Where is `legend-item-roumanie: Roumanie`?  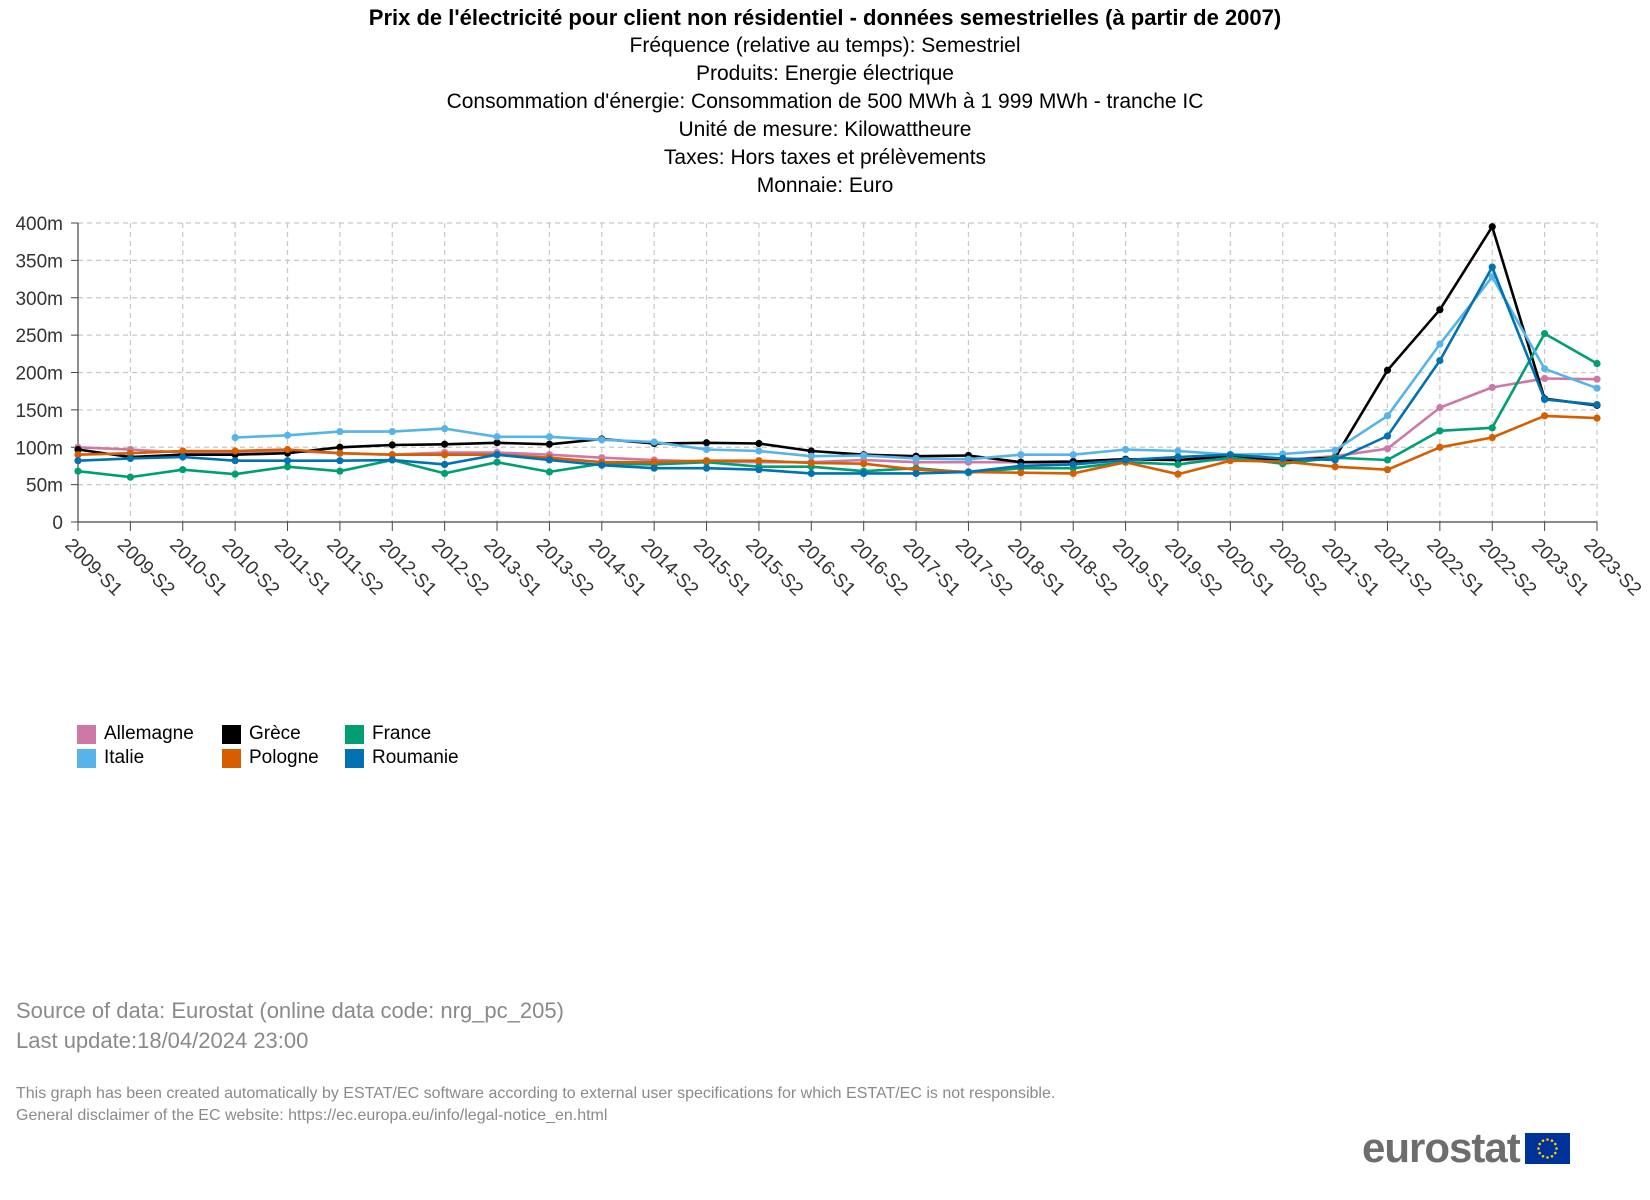 legend-item-roumanie: Roumanie is located at coordinates (402, 758).